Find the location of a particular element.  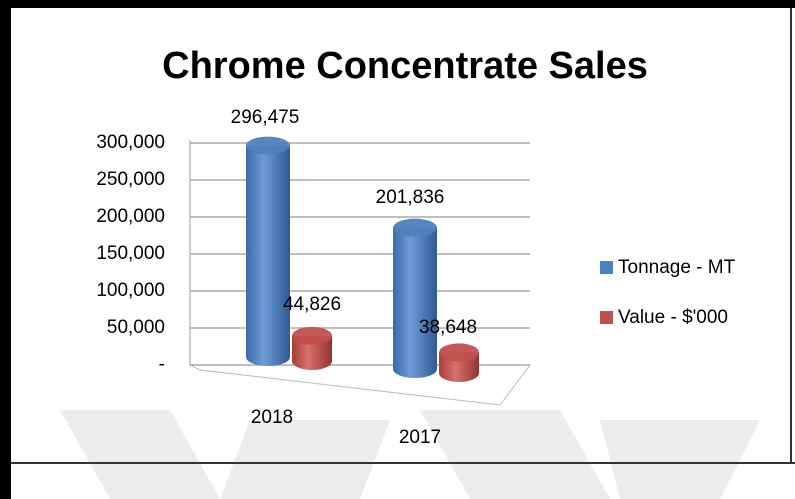

legend-label: Value - $'000 is located at coordinates (673, 317).